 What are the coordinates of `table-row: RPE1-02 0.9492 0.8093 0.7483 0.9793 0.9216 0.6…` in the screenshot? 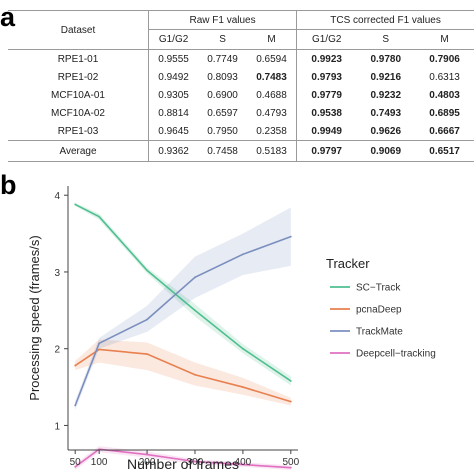 It's located at (241, 77).